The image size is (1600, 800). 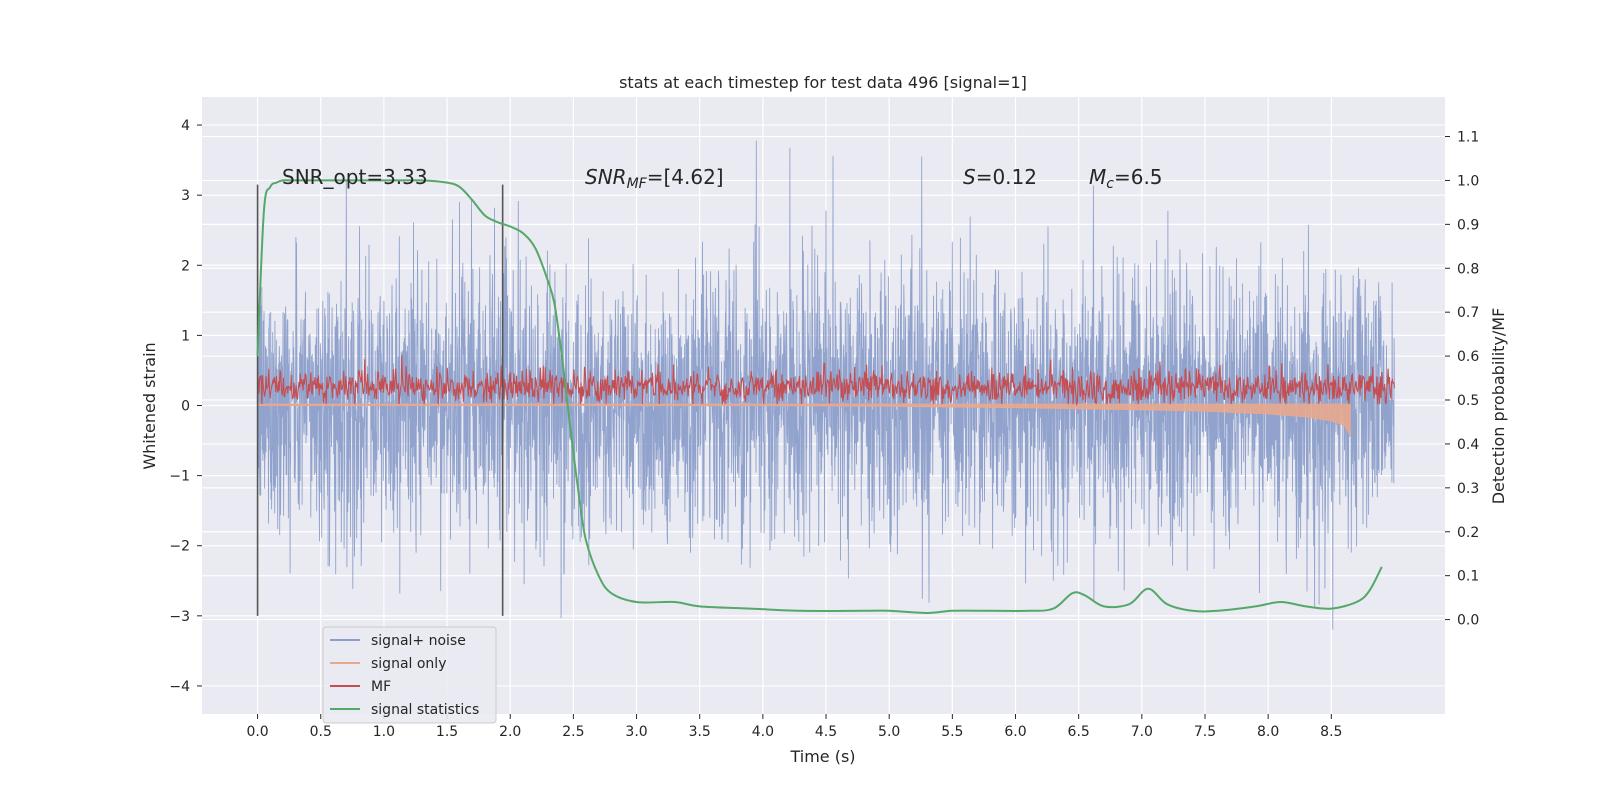 I want to click on x-tick-label: 0.5, so click(x=321, y=732).